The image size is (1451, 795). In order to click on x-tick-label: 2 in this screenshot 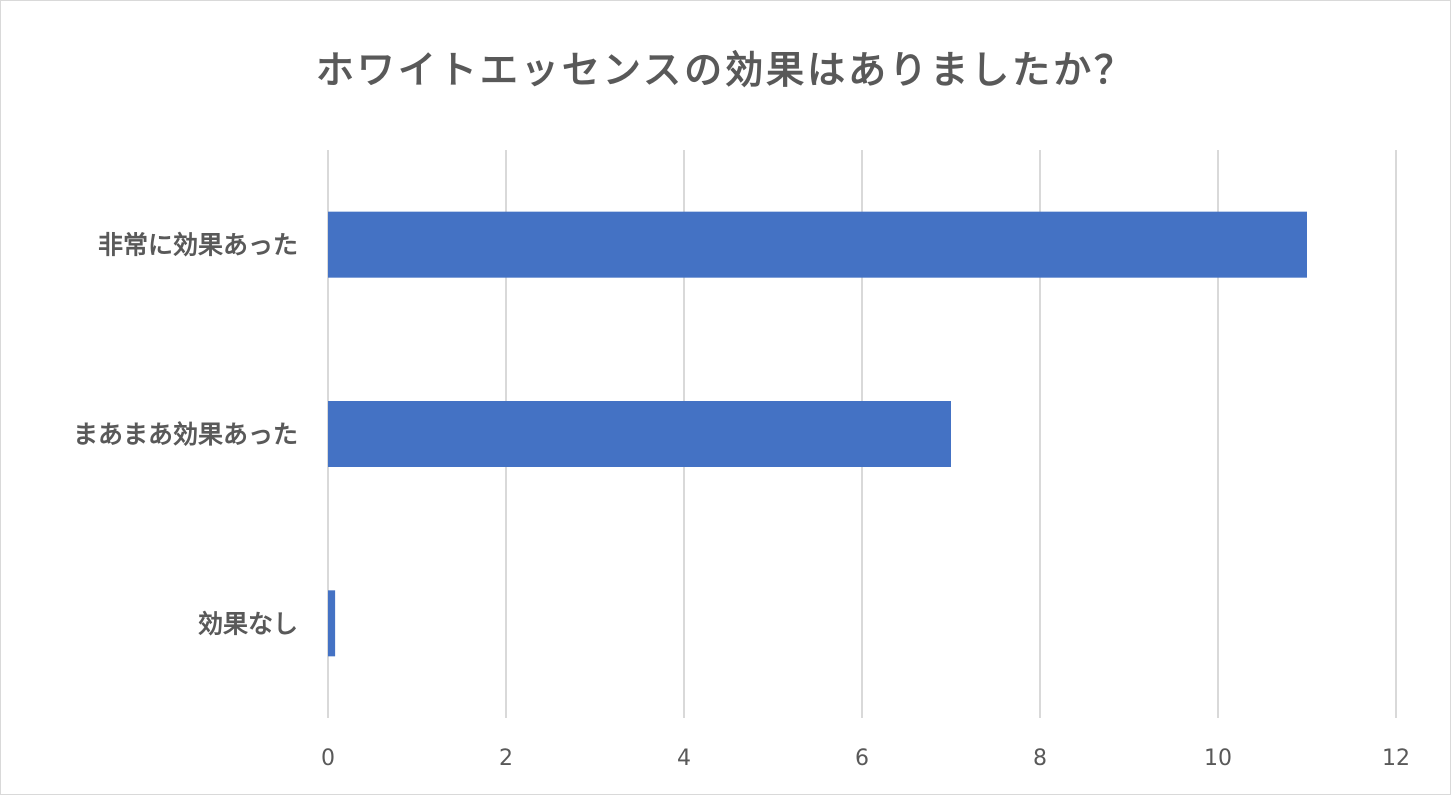, I will do `click(506, 758)`.